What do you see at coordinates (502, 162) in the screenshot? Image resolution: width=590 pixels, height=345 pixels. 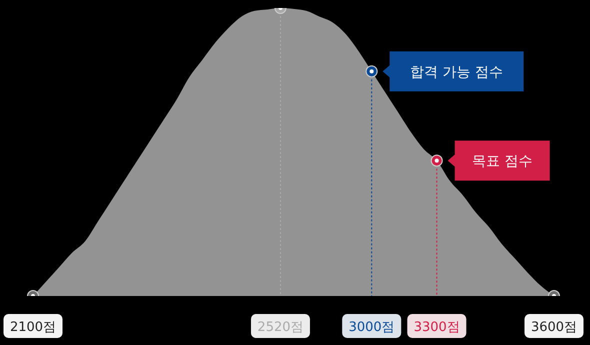 I see `annotation: 목표 점수` at bounding box center [502, 162].